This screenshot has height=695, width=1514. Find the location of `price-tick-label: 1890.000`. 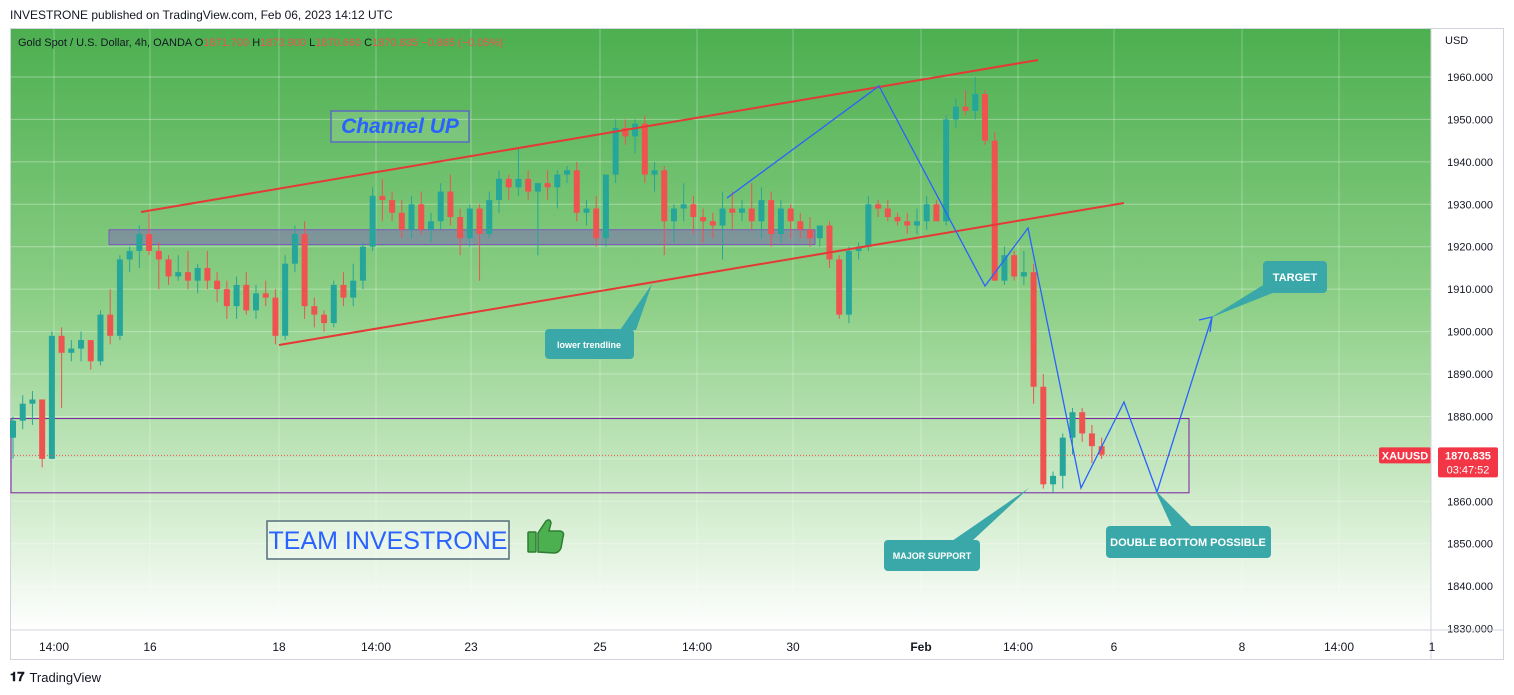

price-tick-label: 1890.000 is located at coordinates (1470, 375).